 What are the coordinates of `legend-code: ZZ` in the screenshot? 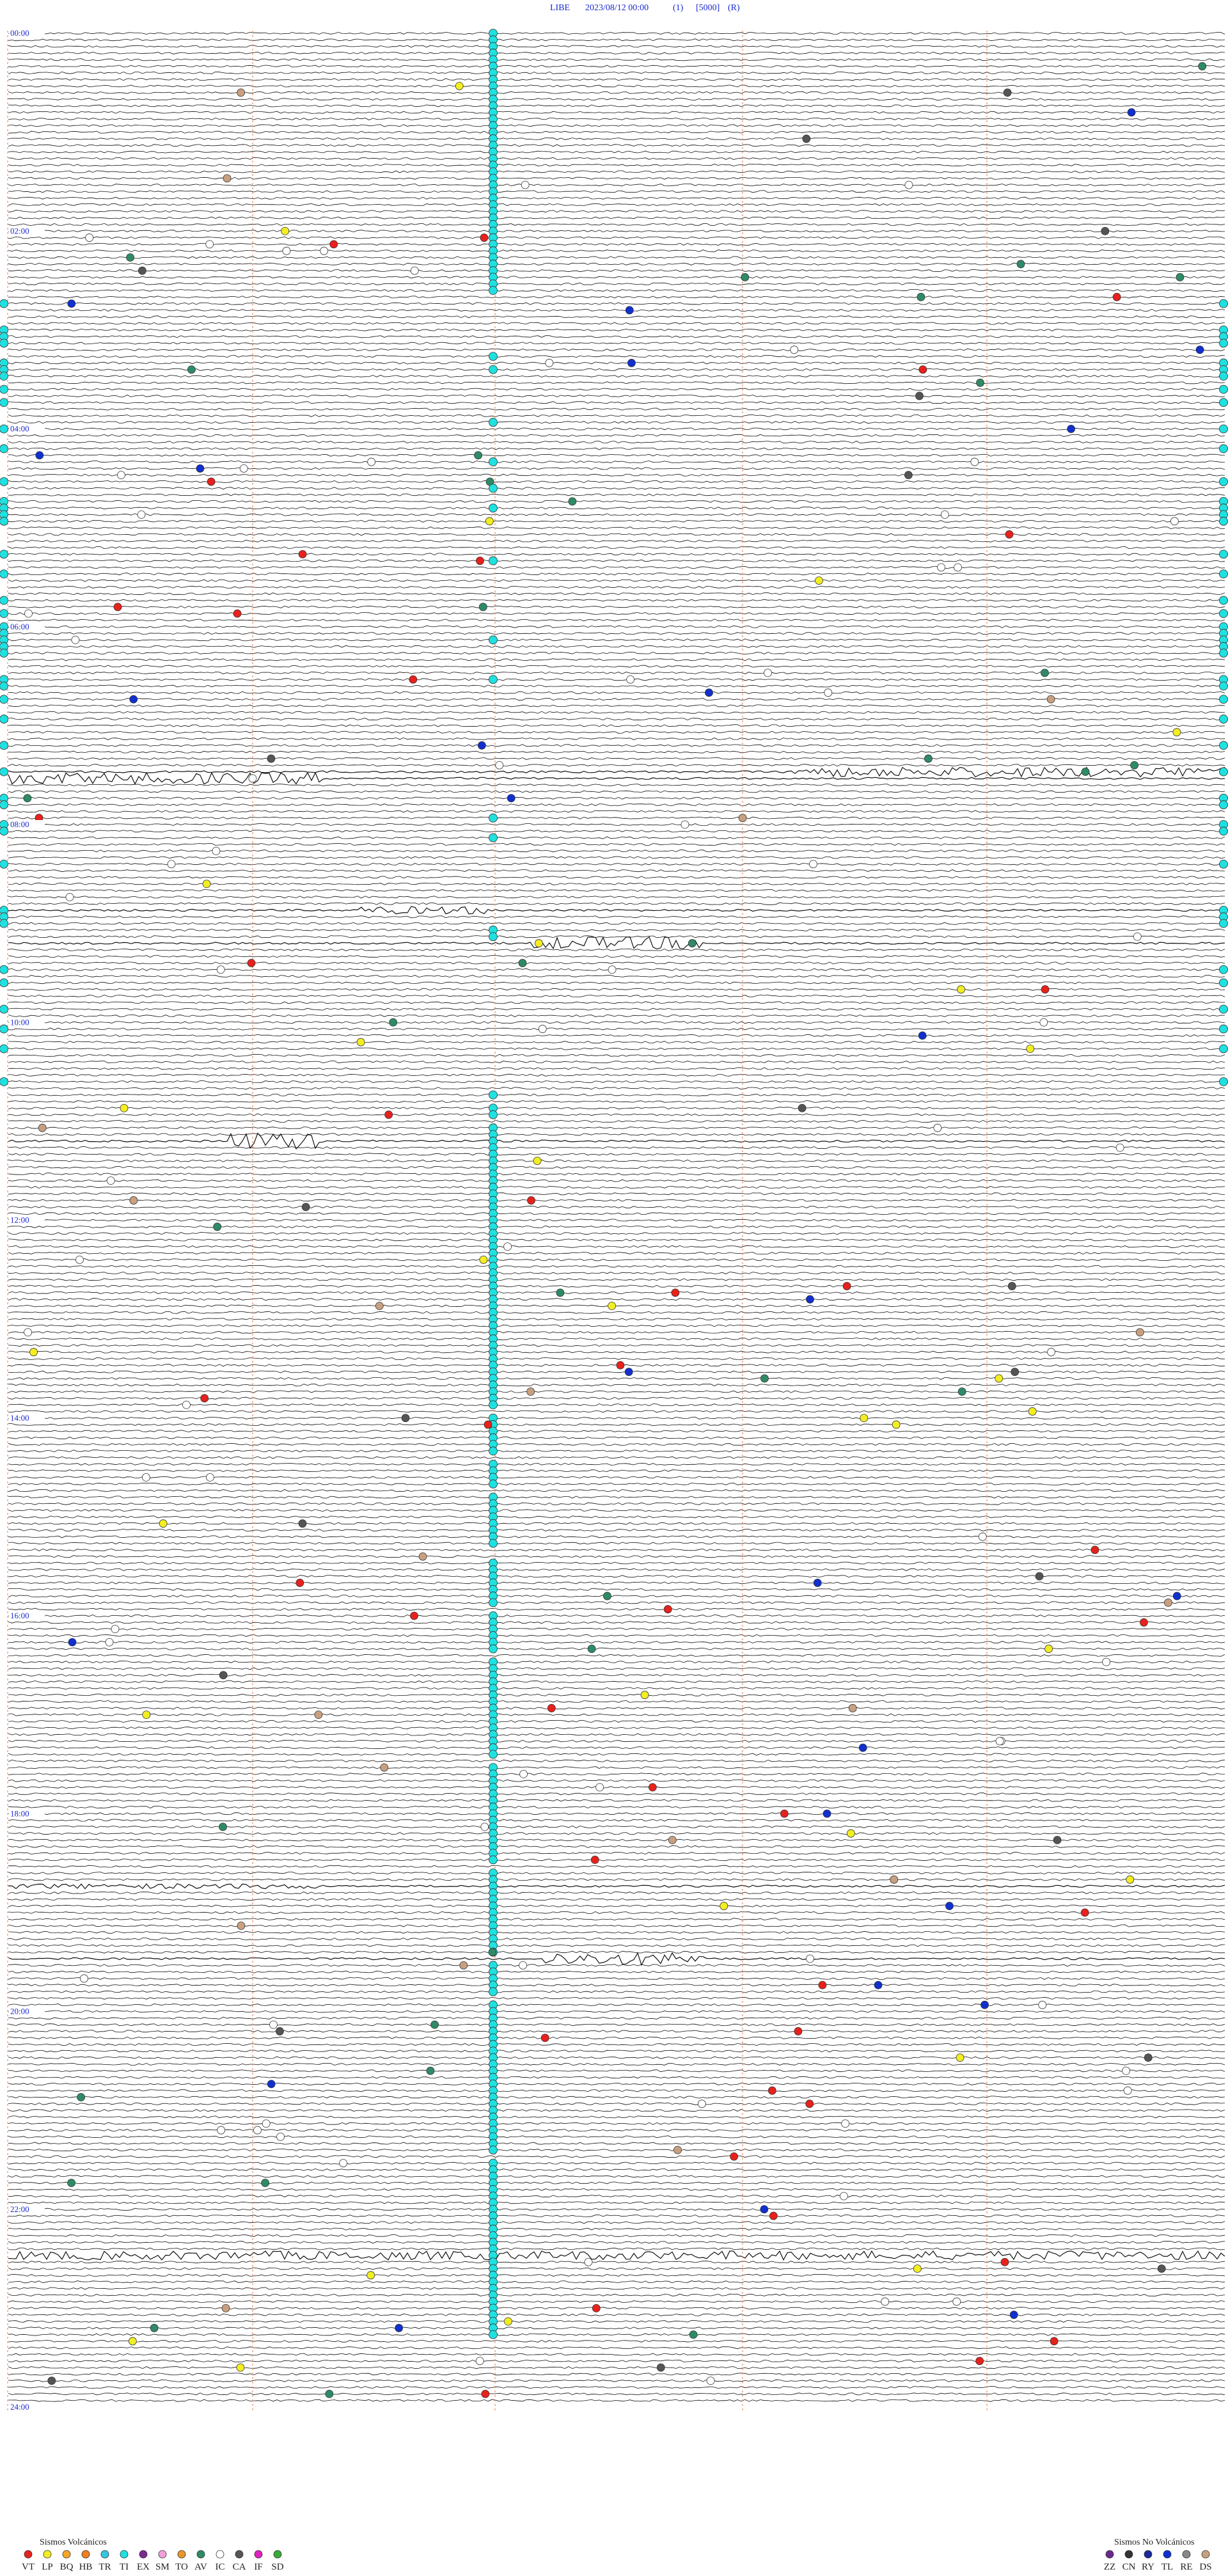 It's located at (1109, 2567).